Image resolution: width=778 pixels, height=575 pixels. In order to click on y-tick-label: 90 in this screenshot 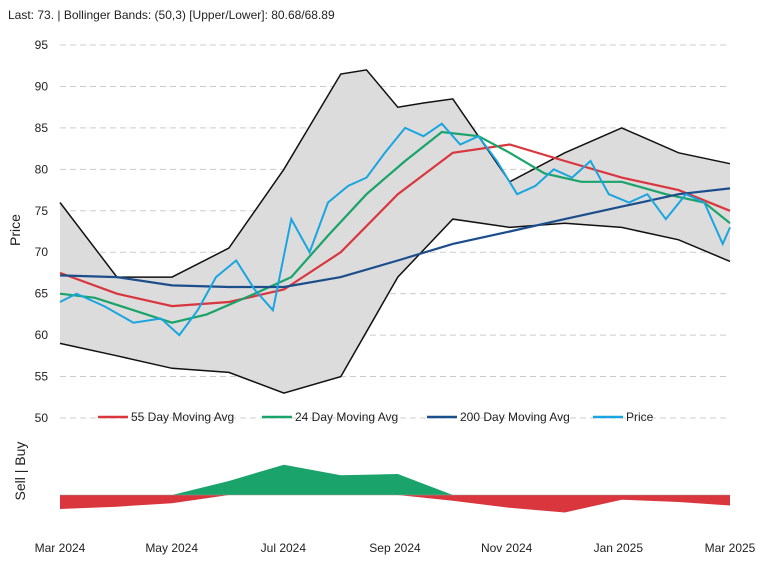, I will do `click(42, 86)`.